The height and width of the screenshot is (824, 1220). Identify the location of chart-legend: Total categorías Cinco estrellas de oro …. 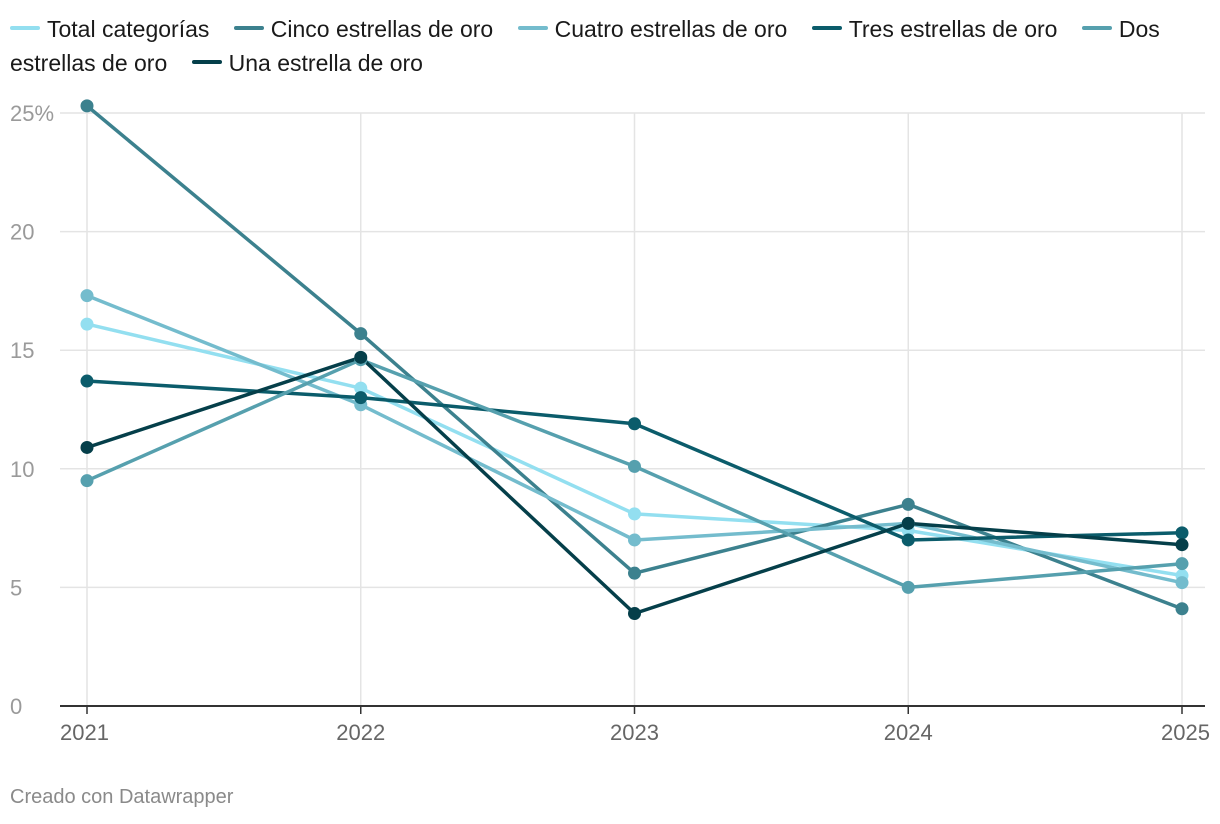
(610, 46).